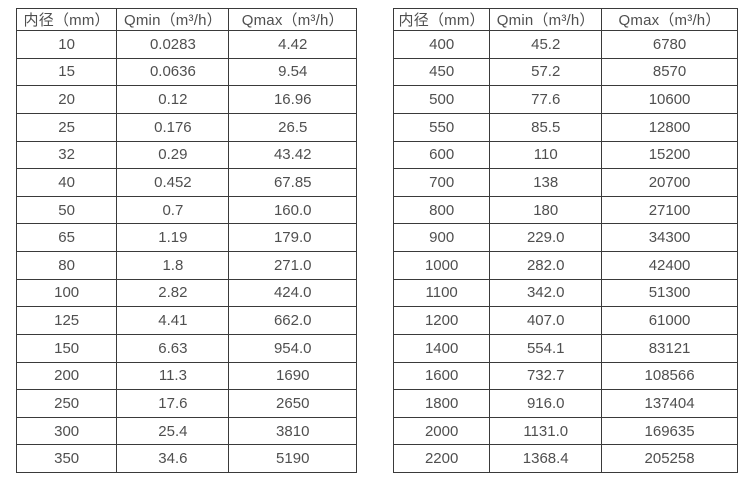 Image resolution: width=750 pixels, height=483 pixels. What do you see at coordinates (66, 431) in the screenshot?
I see `table-cell: 300` at bounding box center [66, 431].